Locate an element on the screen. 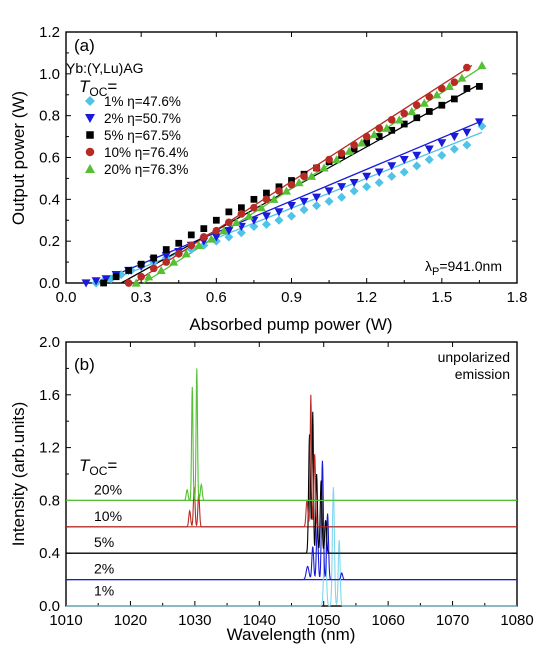  legend-a-header-tail: = is located at coordinates (112, 86).